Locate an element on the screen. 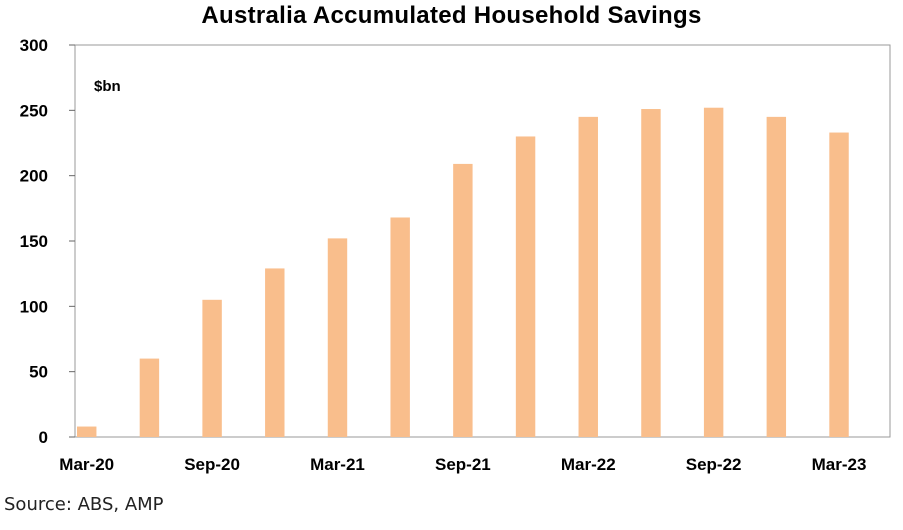  chart-title: Australia Accumulated Household Savings is located at coordinates (451, 15).